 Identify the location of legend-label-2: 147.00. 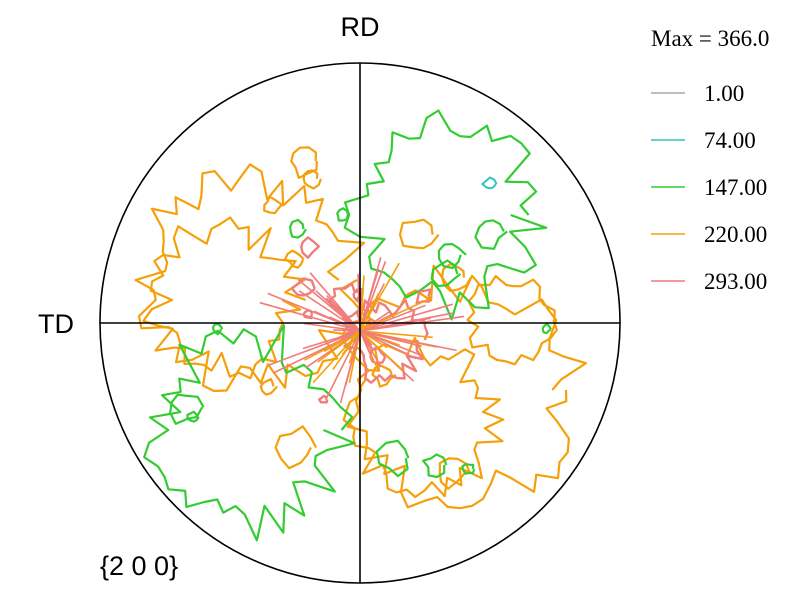
(735, 187).